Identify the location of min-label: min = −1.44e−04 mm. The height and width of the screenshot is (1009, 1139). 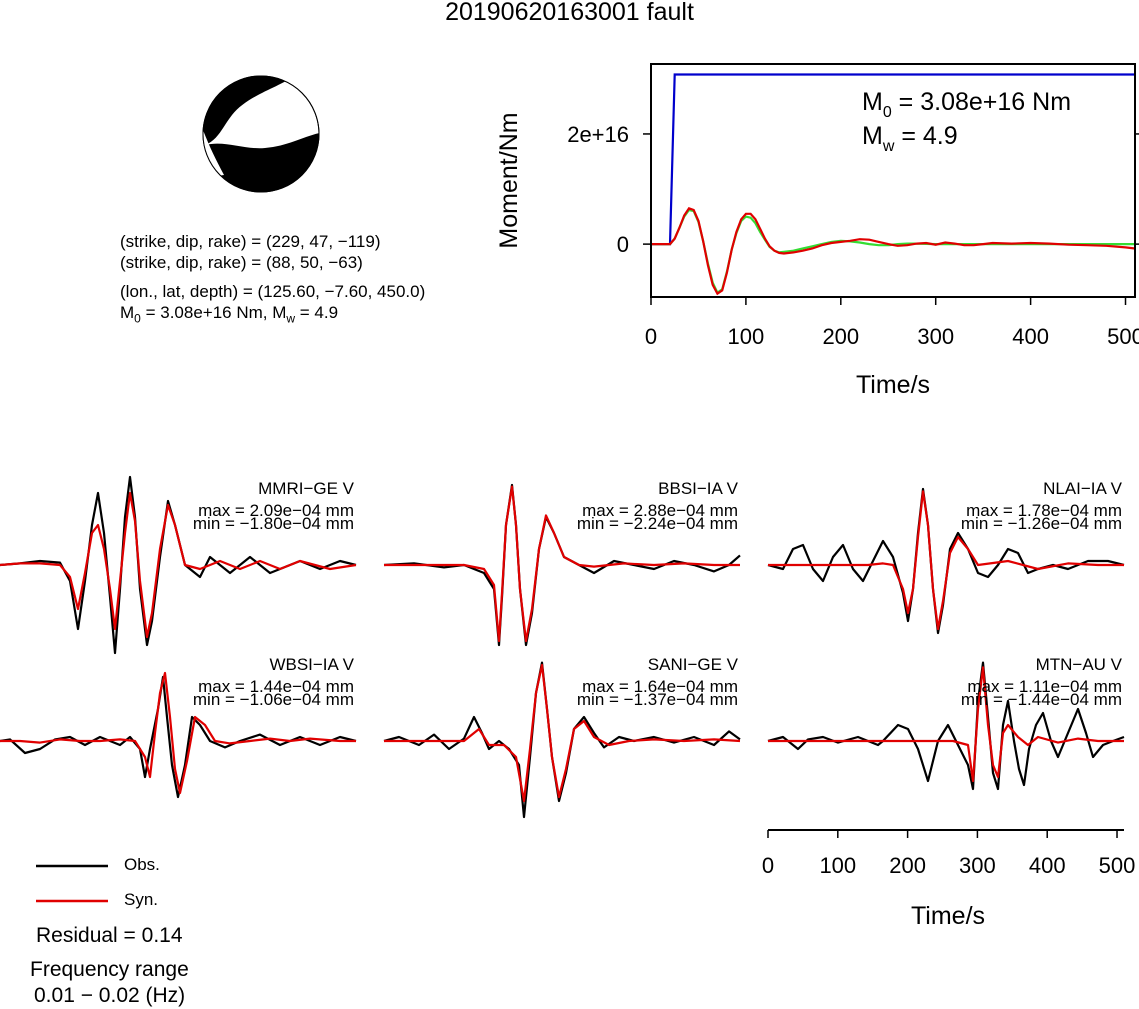
(1041, 699).